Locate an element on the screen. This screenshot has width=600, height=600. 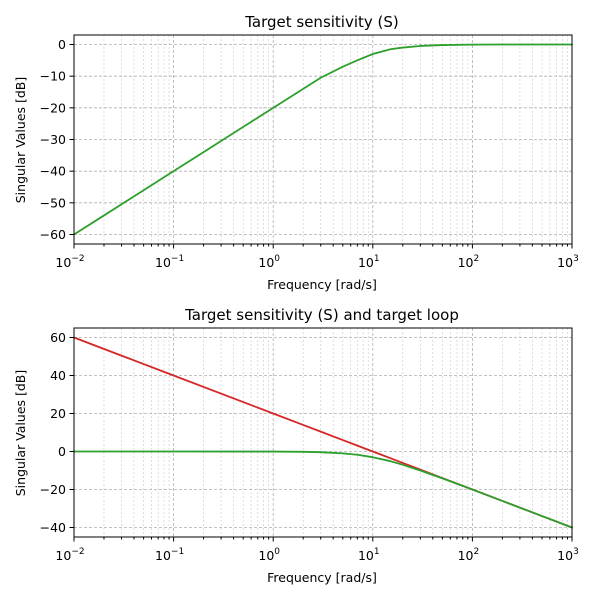
bottom-plot-x-tick-label: 10¹ is located at coordinates (369, 555).